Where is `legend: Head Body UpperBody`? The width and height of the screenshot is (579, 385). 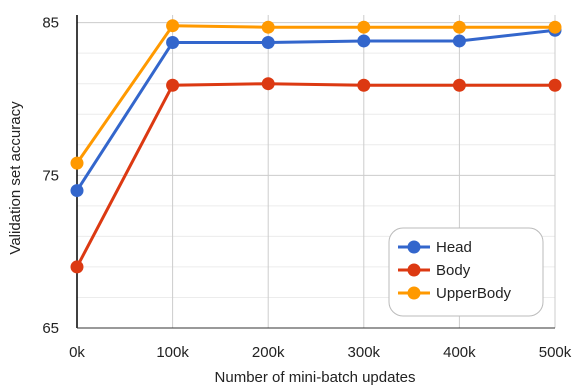 legend: Head Body UpperBody is located at coordinates (466, 272).